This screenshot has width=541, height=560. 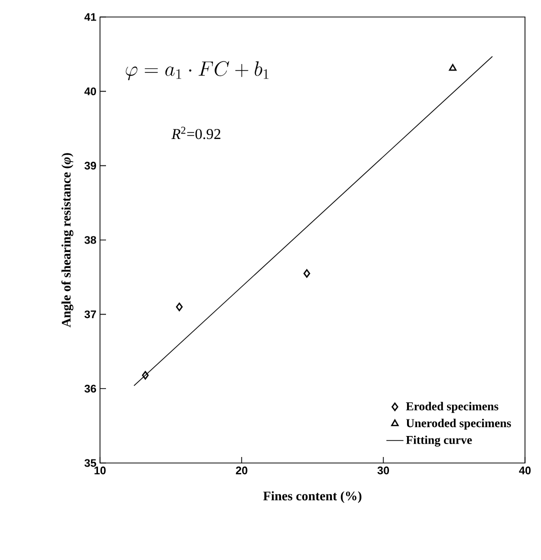 What do you see at coordinates (90, 314) in the screenshot?
I see `y-tick-label: 37` at bounding box center [90, 314].